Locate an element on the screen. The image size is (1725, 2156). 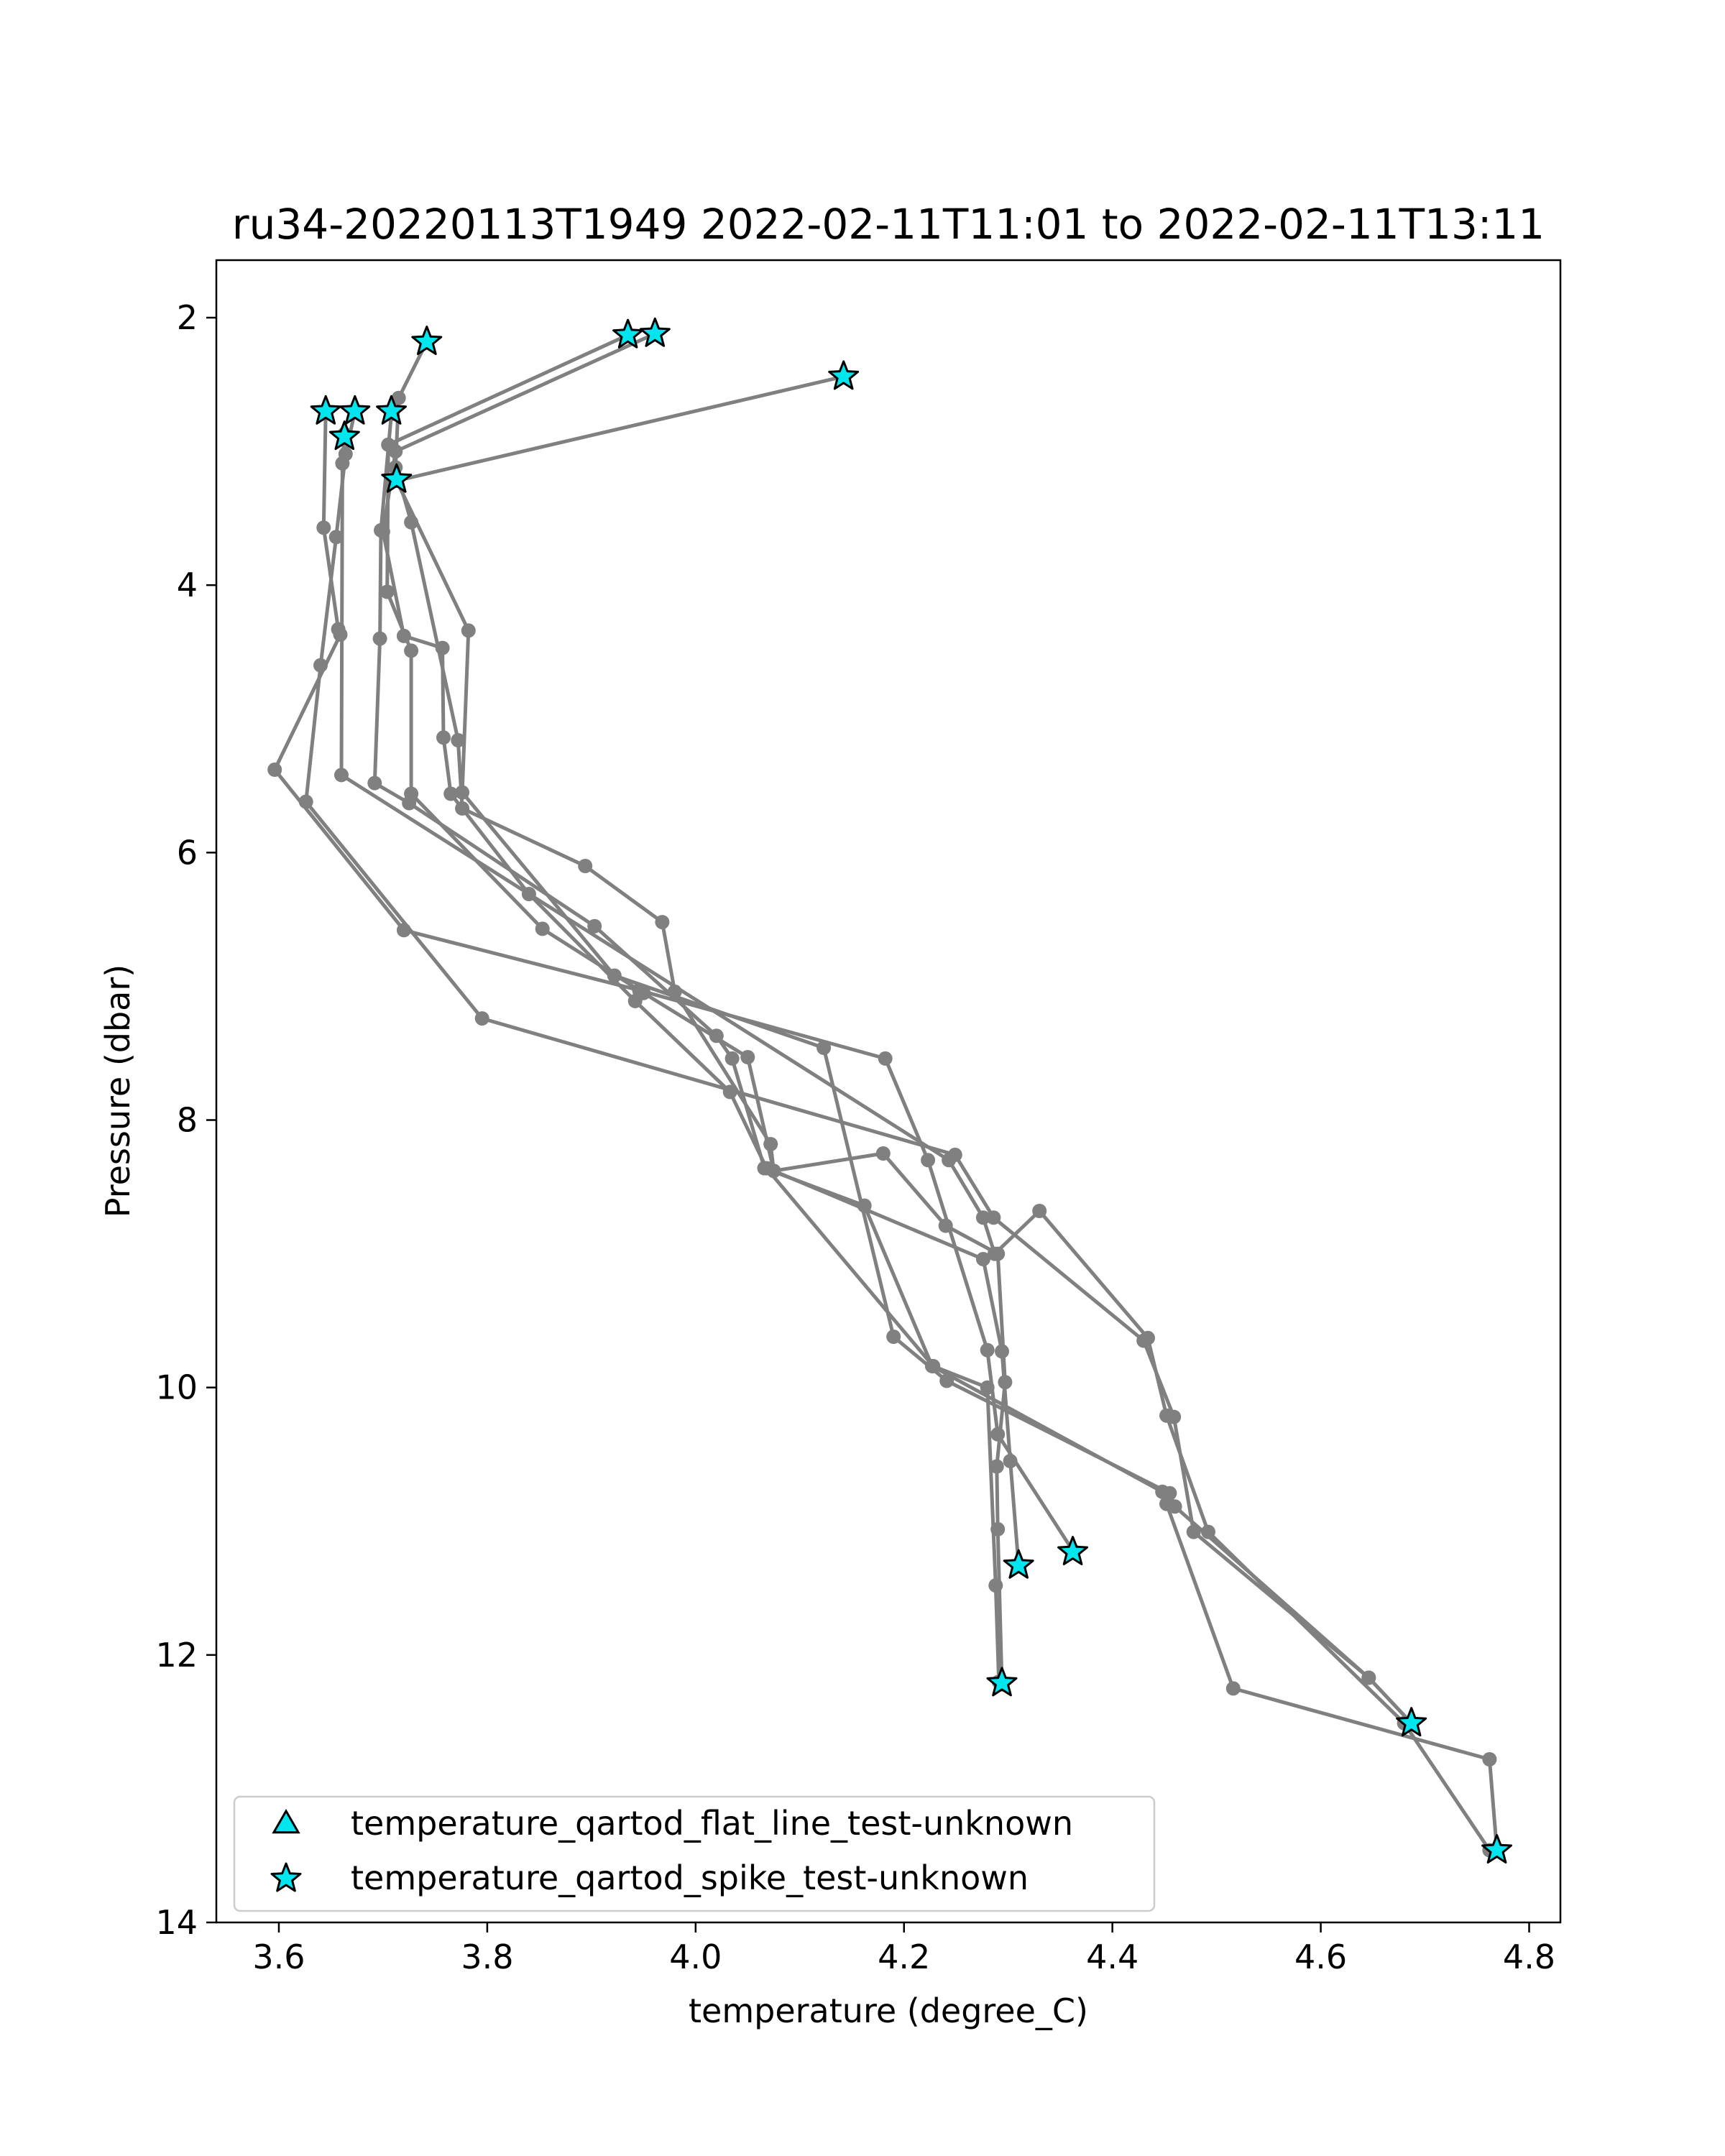
legend-star-marker is located at coordinates (286, 1877).